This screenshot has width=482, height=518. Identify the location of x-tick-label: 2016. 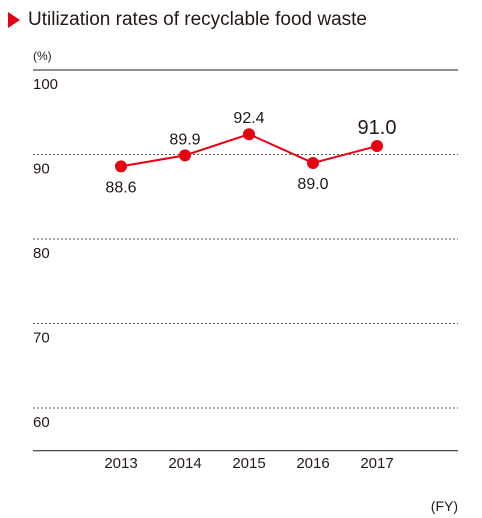
(312, 463).